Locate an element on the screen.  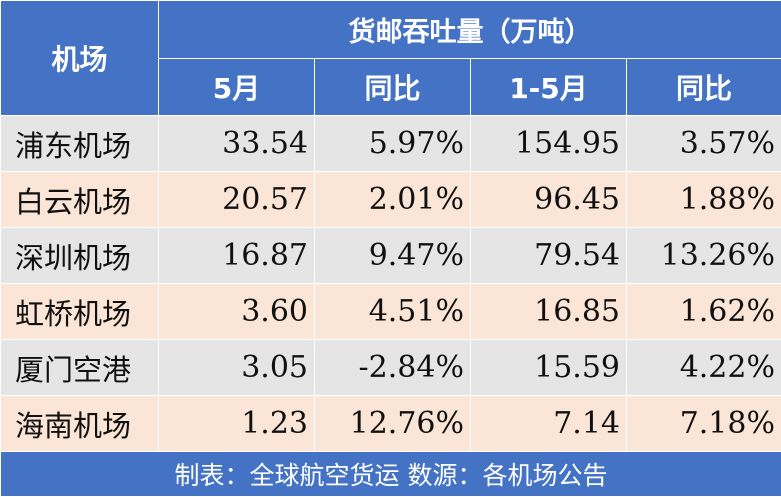
table-row: 白云机场 20.57 2.01% 96.45 1.88% is located at coordinates (391, 200).